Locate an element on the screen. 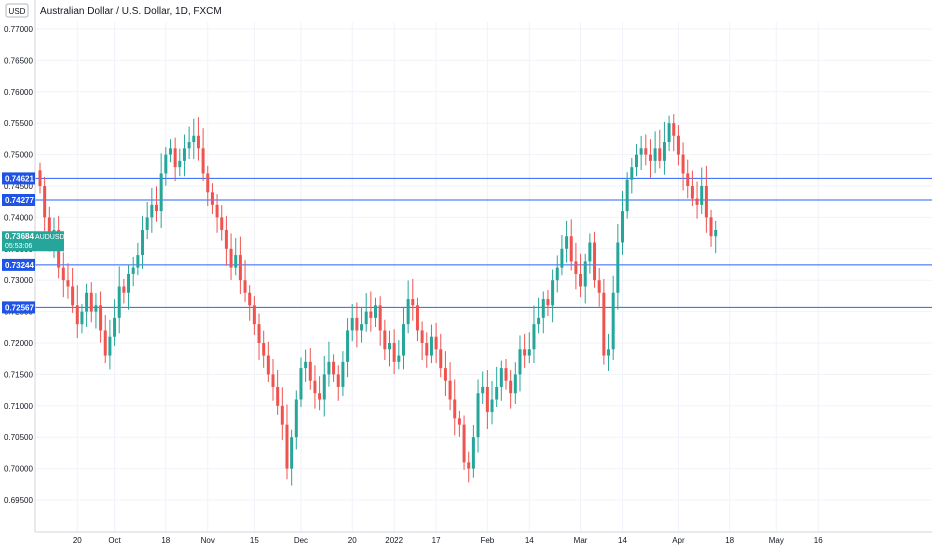 This screenshot has width=932, height=555. y-tick-label: 0.69500 is located at coordinates (18, 500).